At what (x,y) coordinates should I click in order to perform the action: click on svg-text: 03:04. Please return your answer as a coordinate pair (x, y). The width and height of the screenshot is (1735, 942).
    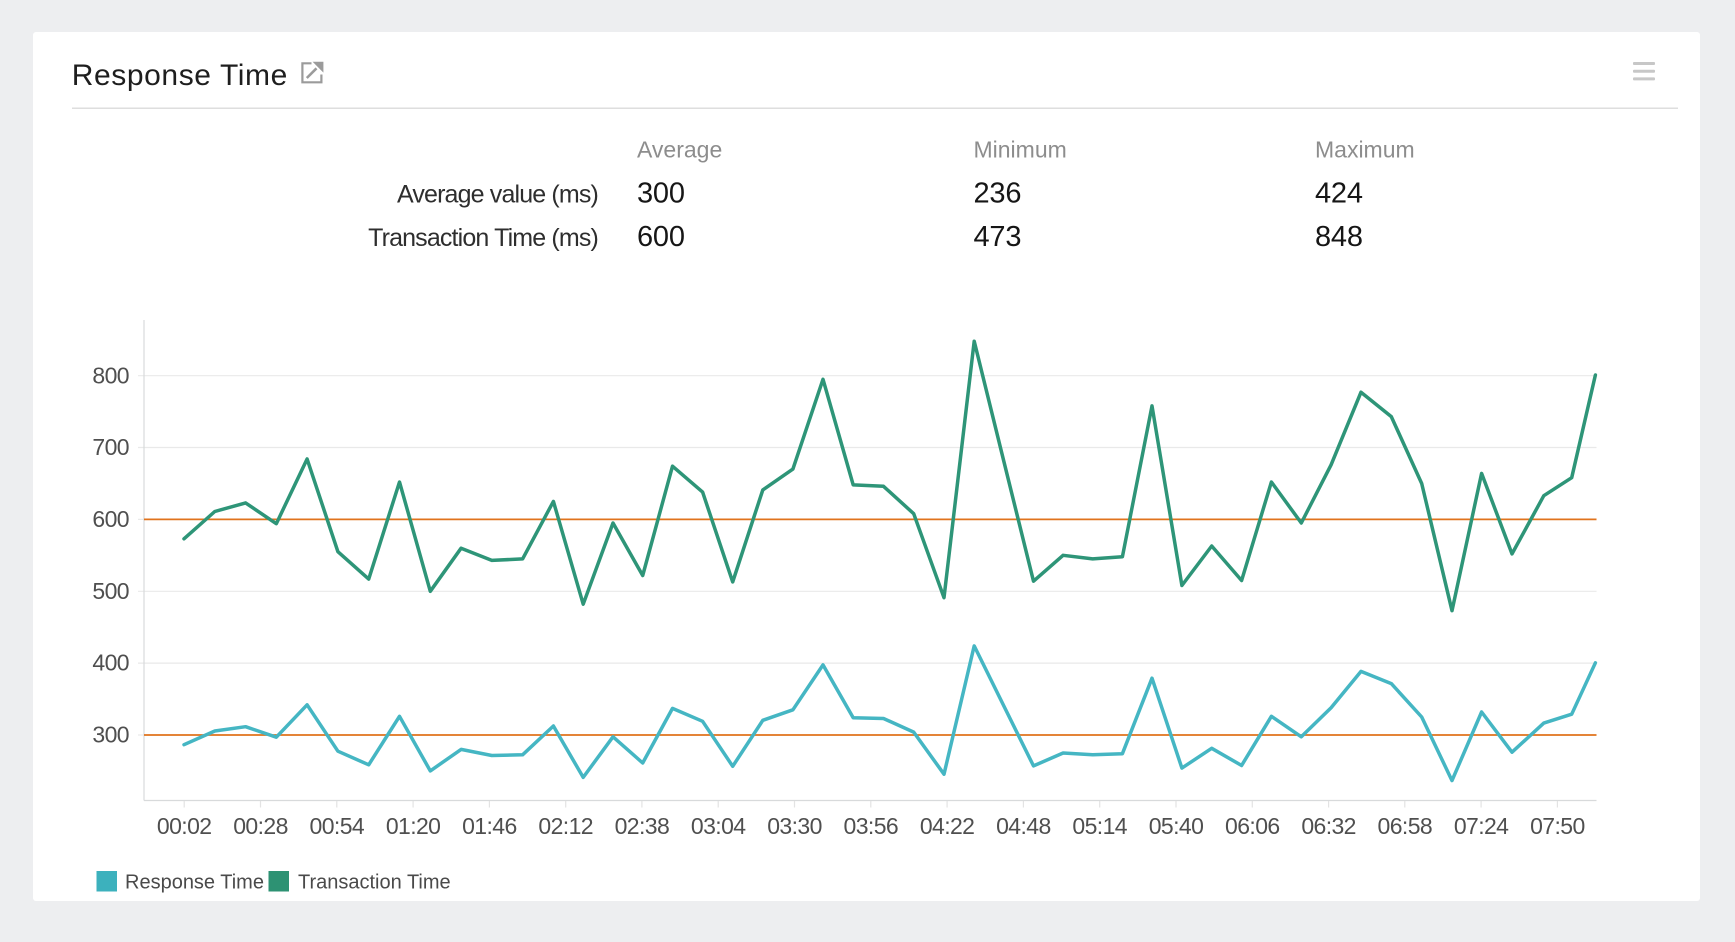
    Looking at the image, I should click on (718, 826).